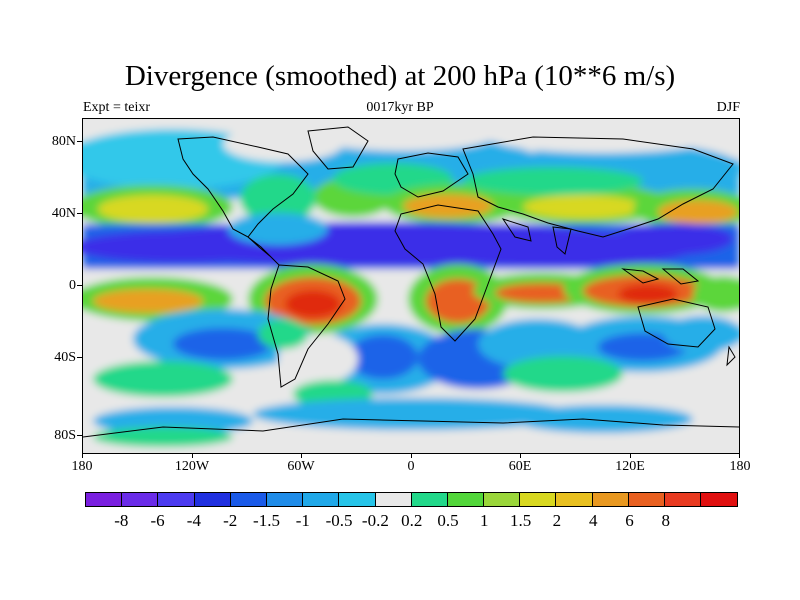 This screenshot has width=800, height=600. Describe the element at coordinates (630, 466) in the screenshot. I see `lon-label-120e: 120E` at that location.